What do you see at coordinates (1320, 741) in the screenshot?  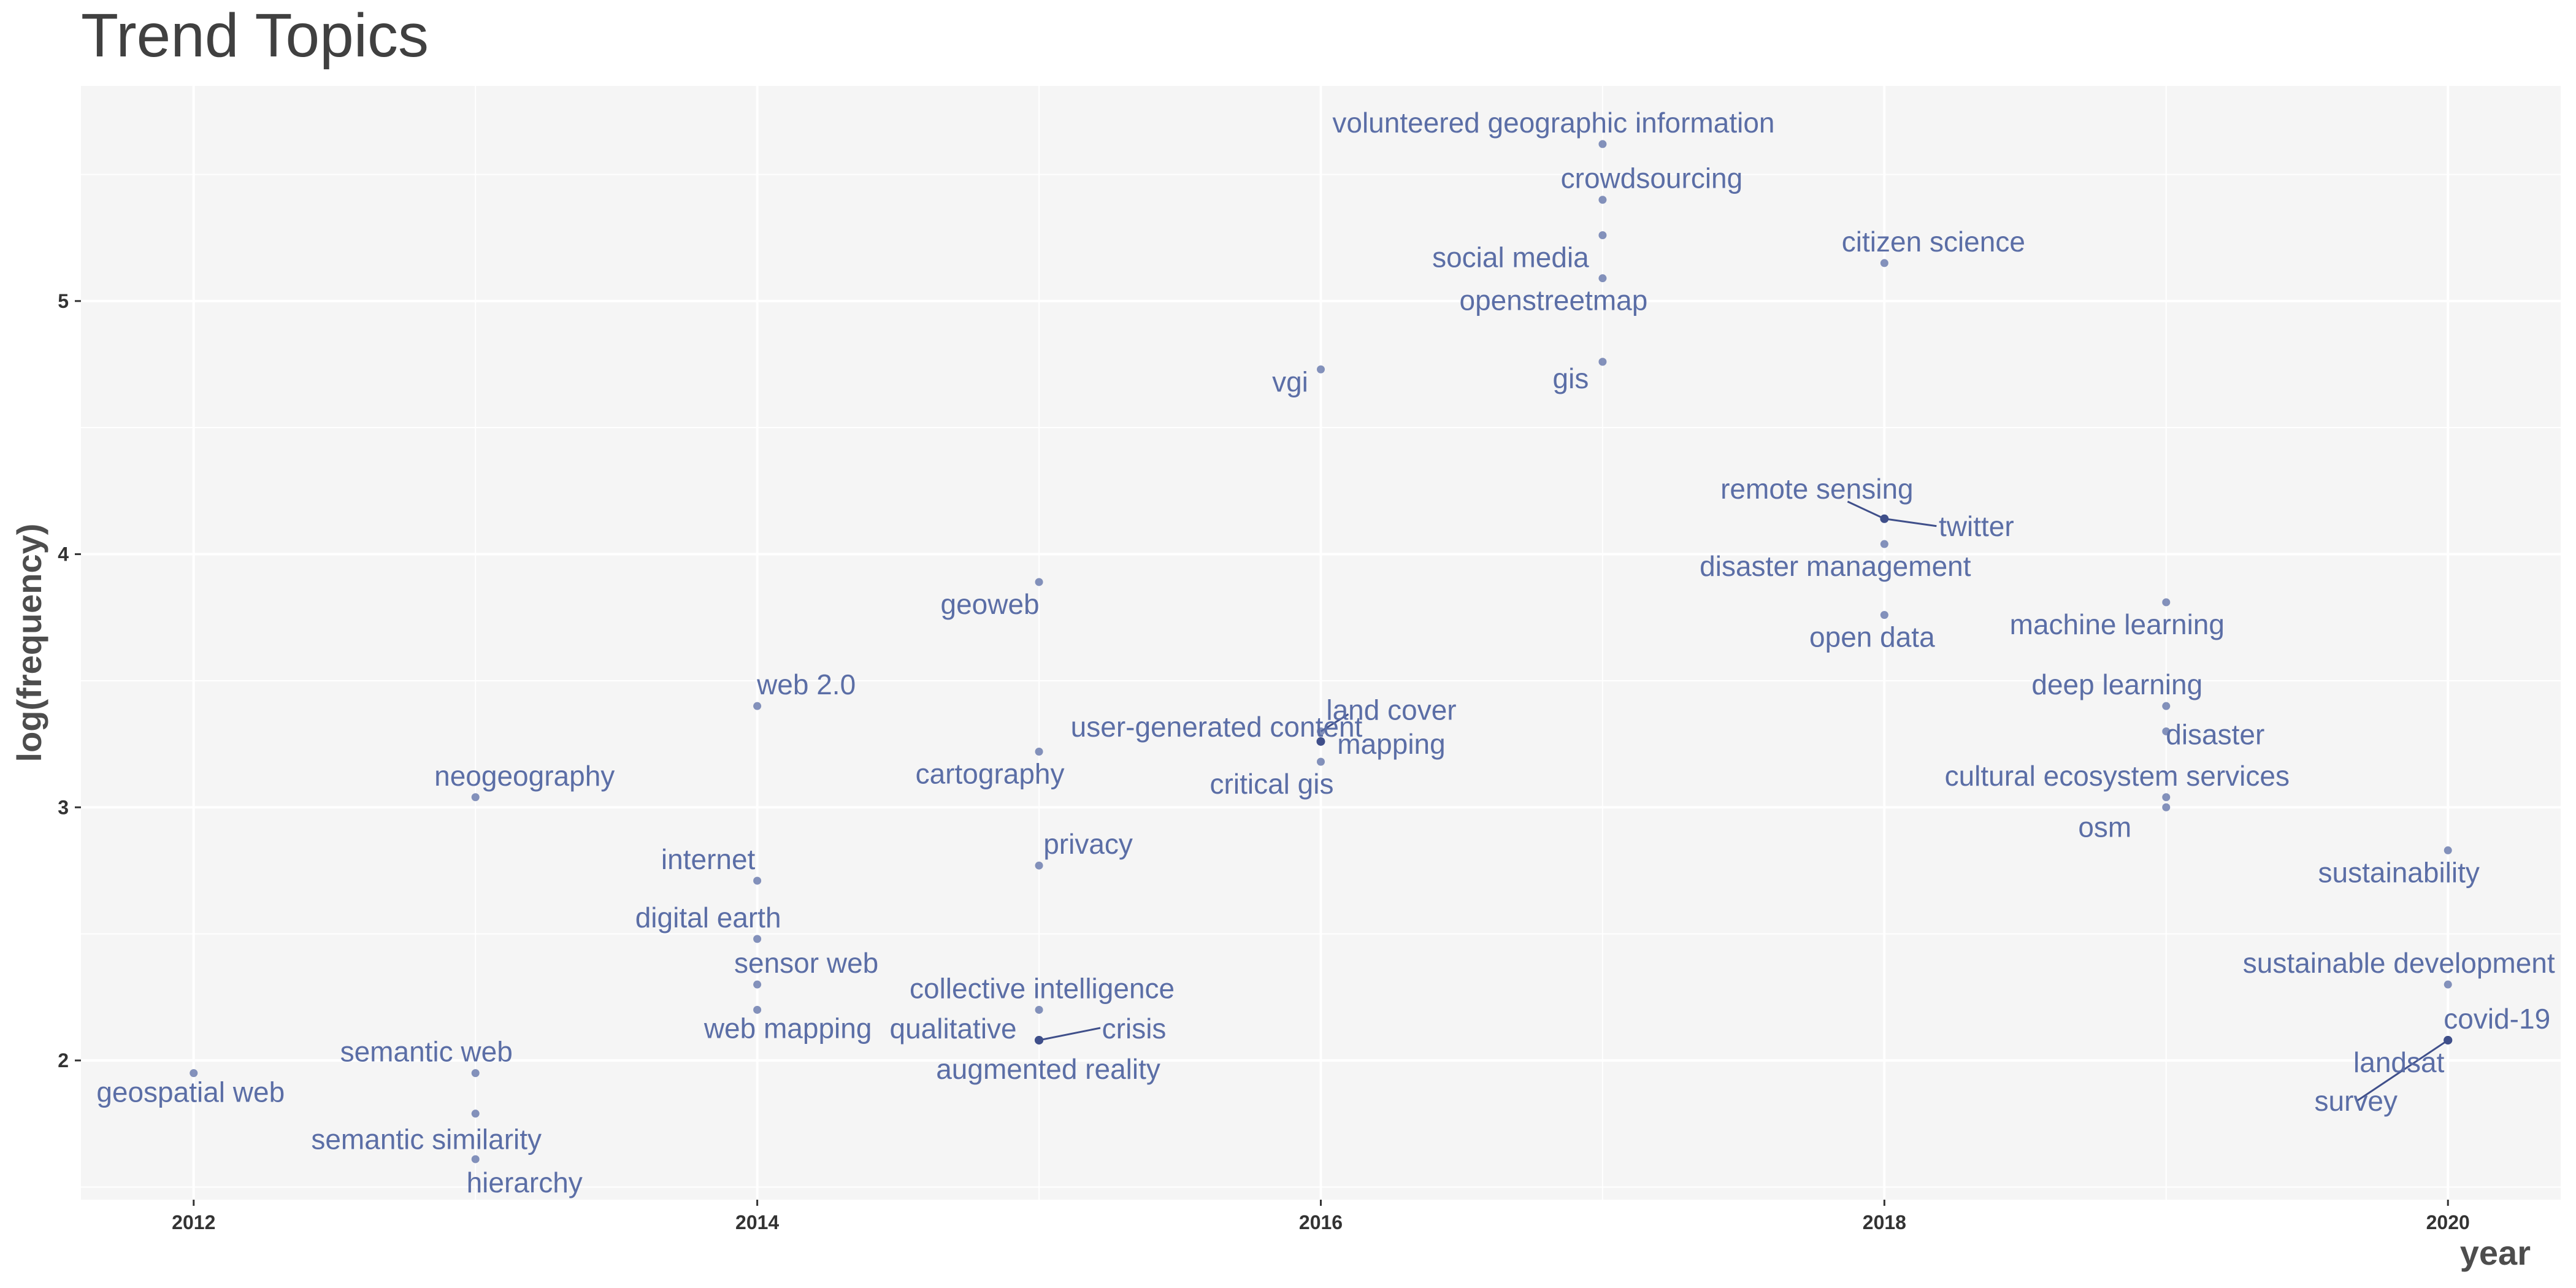 I see `point-mapping` at bounding box center [1320, 741].